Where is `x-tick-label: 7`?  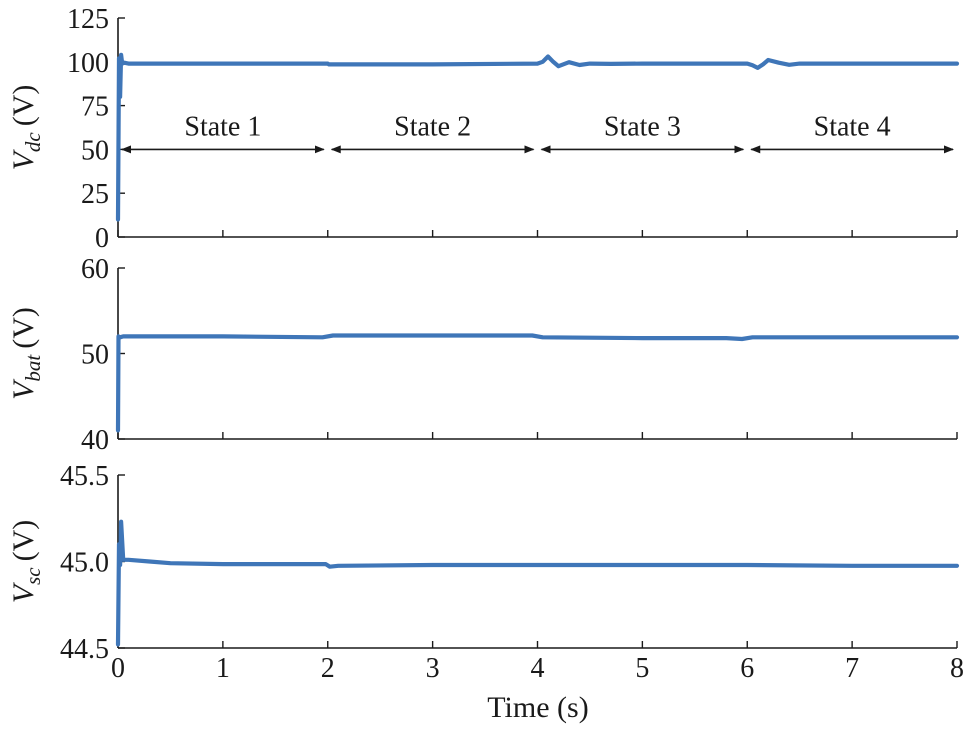
x-tick-label: 7 is located at coordinates (852, 668).